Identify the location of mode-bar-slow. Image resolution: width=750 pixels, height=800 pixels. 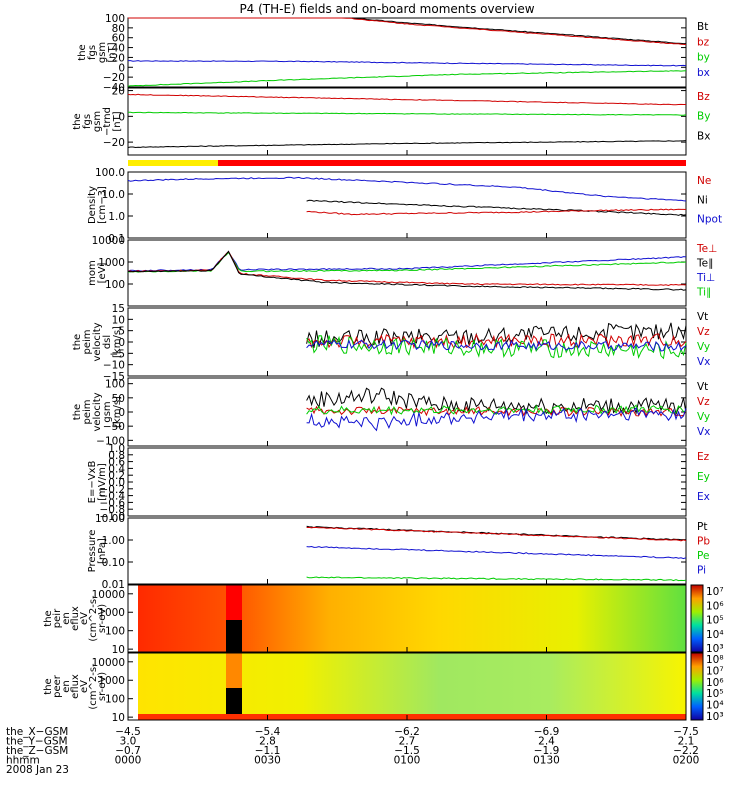
(173, 163).